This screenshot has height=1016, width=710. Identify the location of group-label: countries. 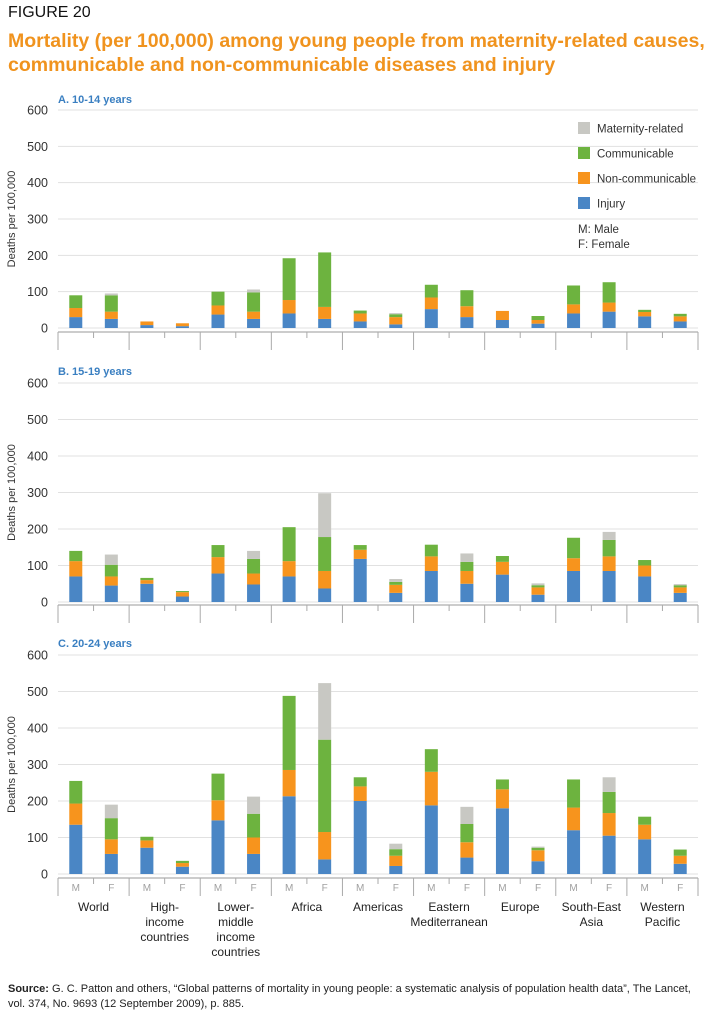
(235, 952).